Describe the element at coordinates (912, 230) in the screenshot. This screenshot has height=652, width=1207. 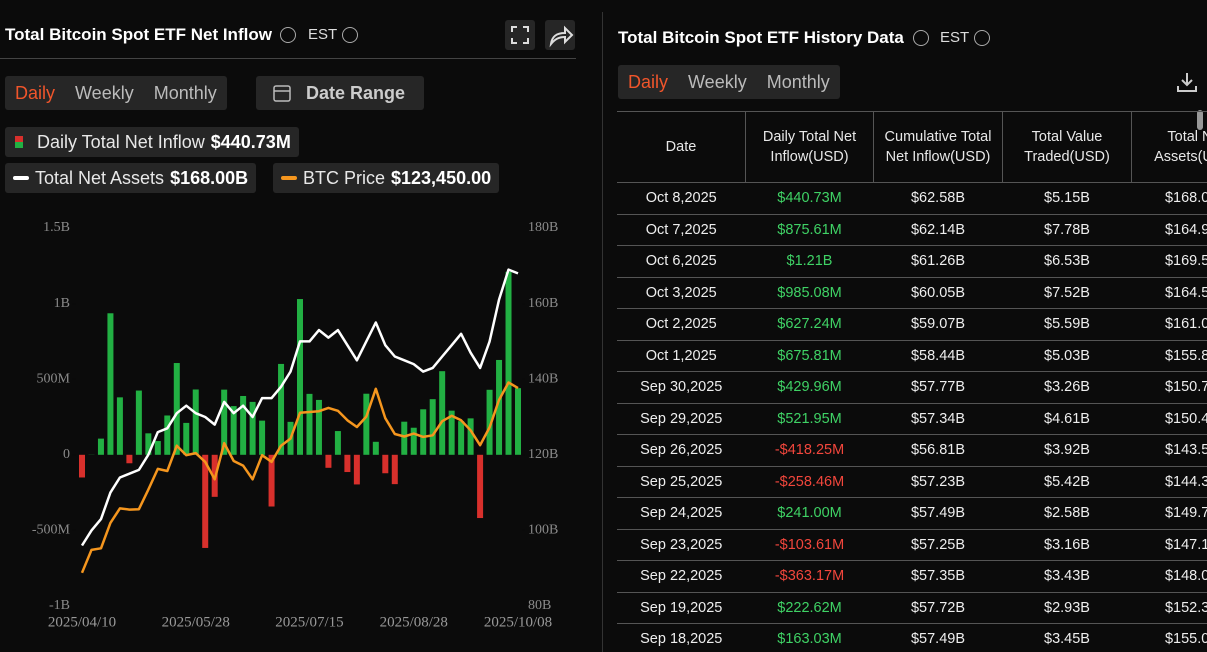
I see `table-row: Oct 7,2025$875.61M$62.14B$7.78B$164.91B` at that location.